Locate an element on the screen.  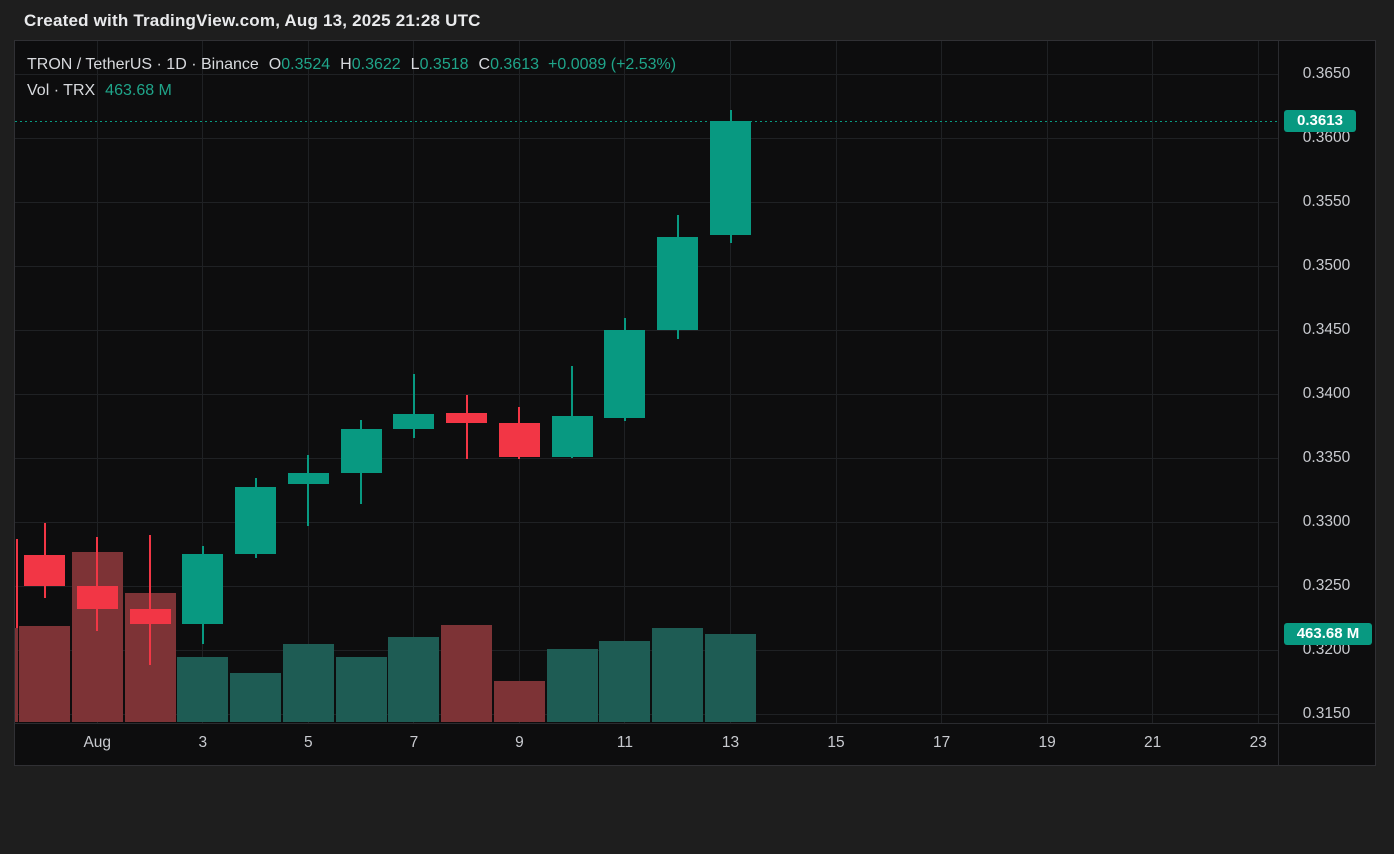
time-axis-label: 15 is located at coordinates (836, 742).